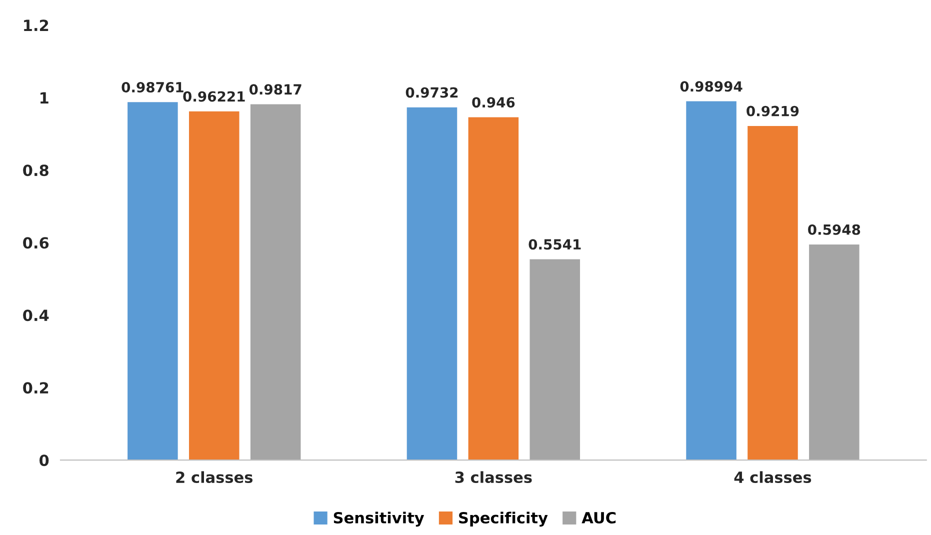  I want to click on legend-label: AUC, so click(599, 518).